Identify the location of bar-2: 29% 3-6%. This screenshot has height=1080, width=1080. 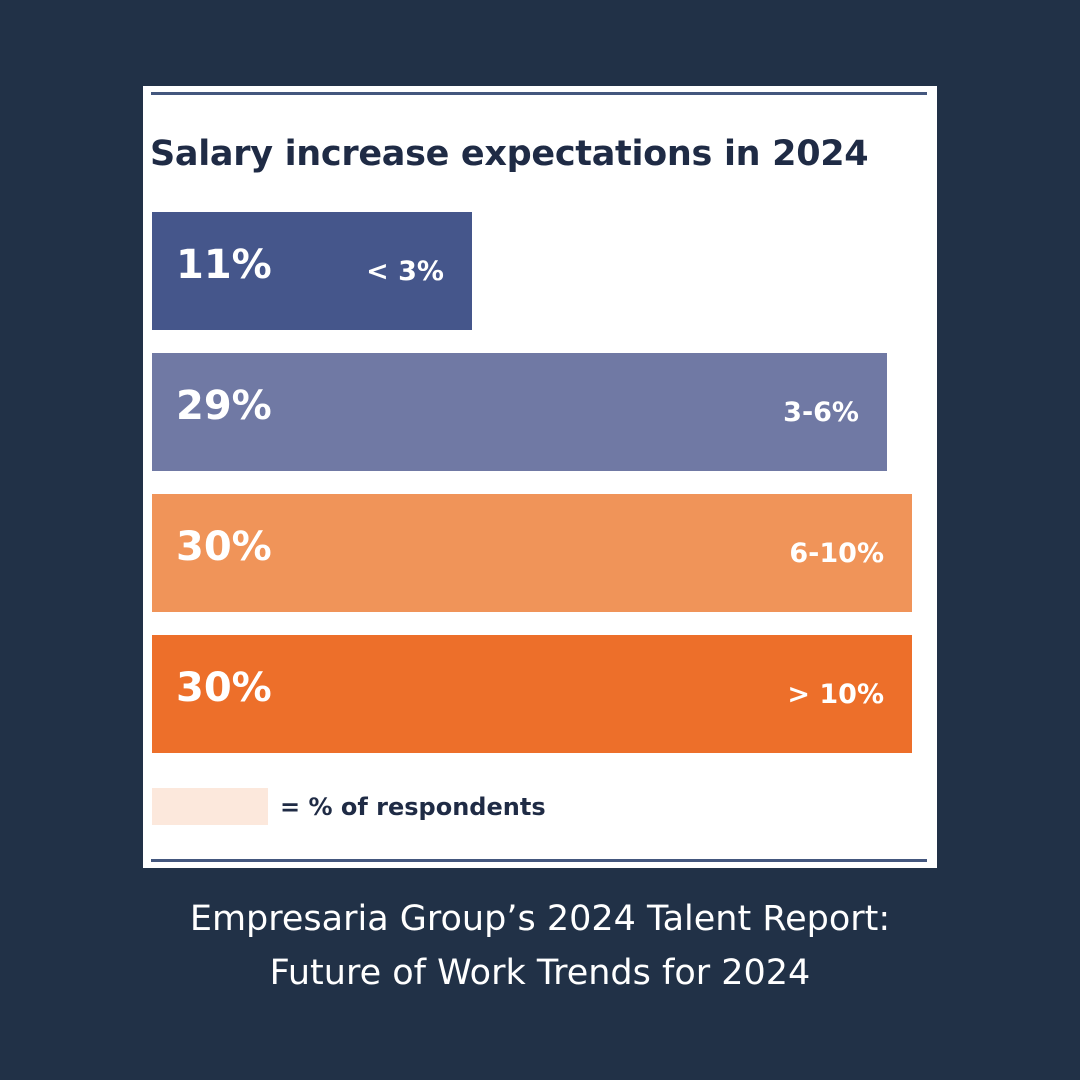
(519, 412).